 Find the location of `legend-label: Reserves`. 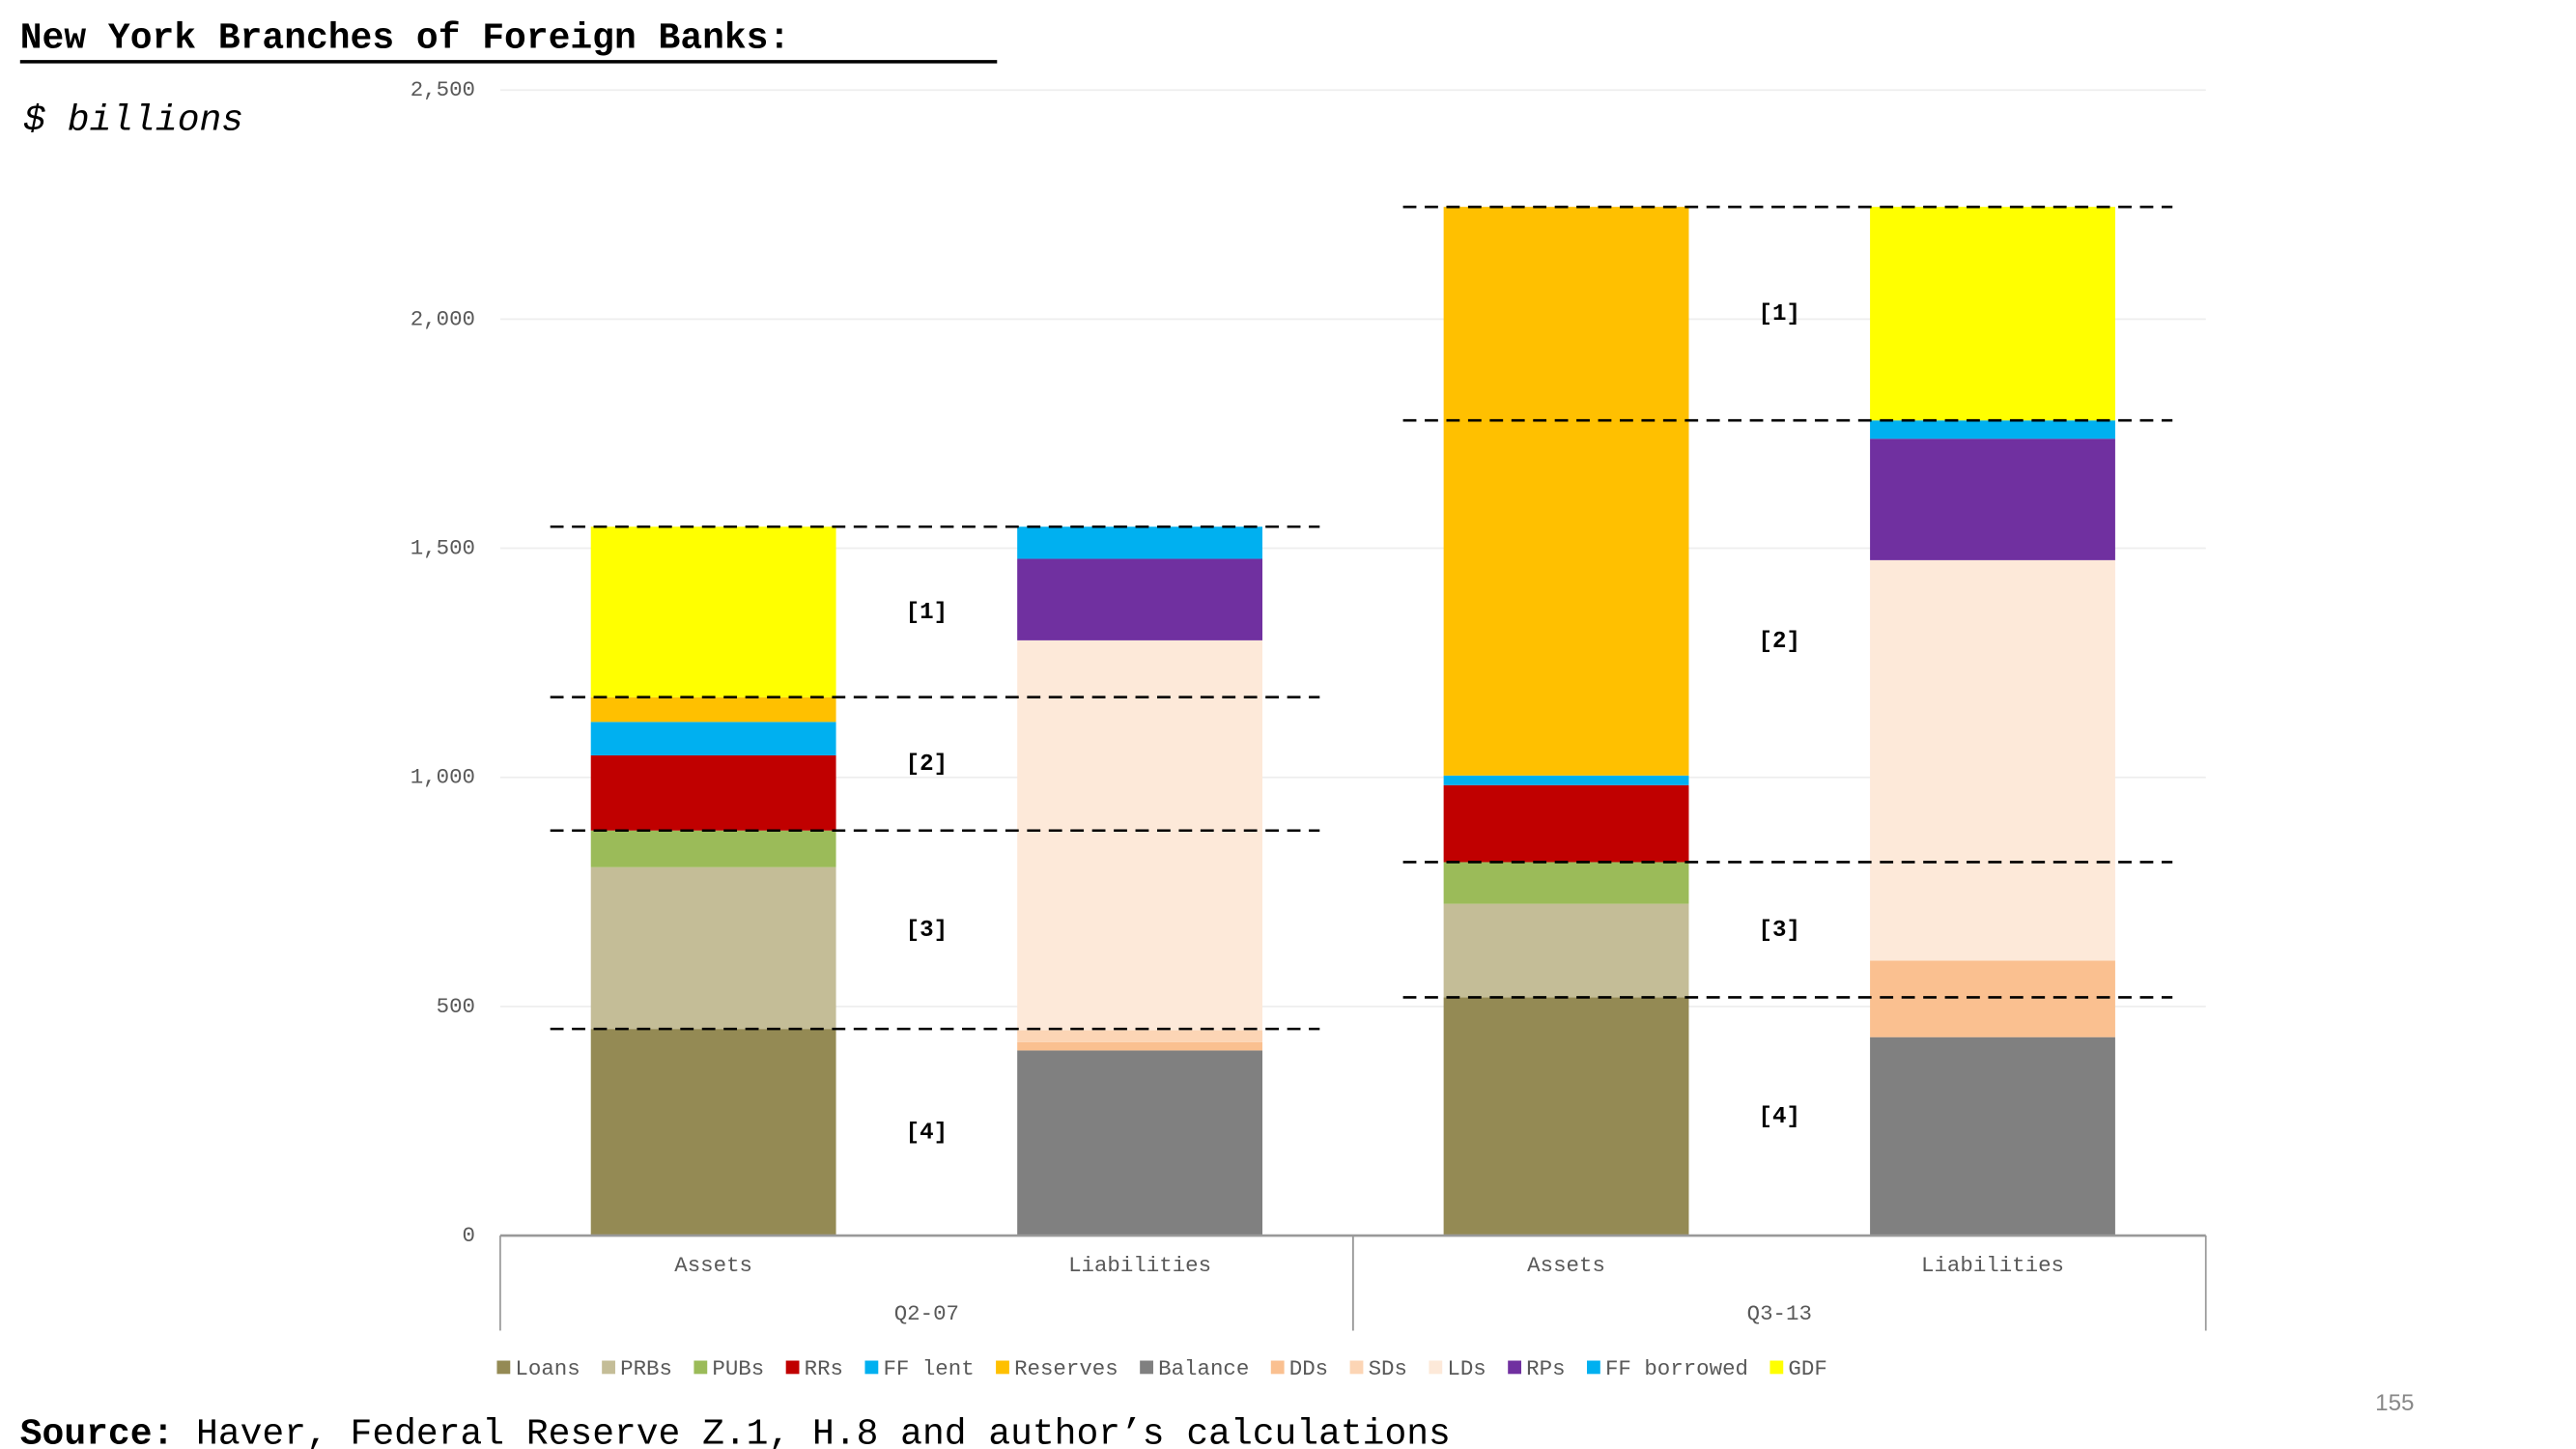

legend-label: Reserves is located at coordinates (1066, 1368).